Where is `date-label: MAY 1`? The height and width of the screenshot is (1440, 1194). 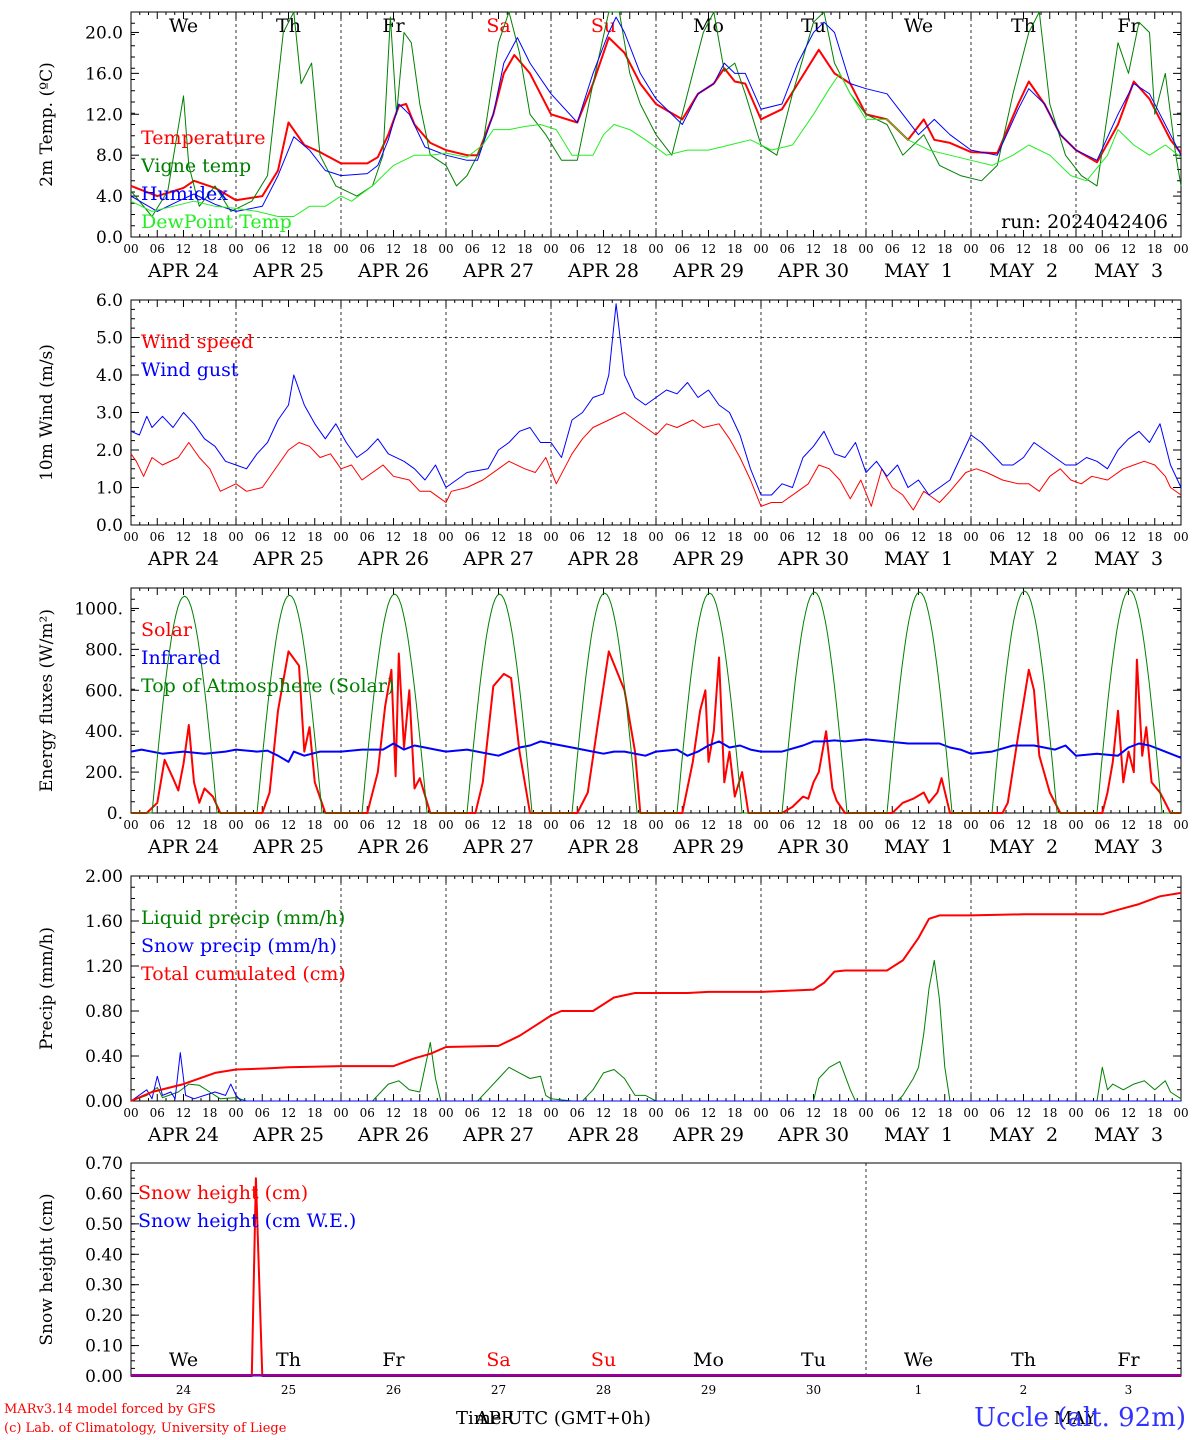
date-label: MAY 1 is located at coordinates (918, 271).